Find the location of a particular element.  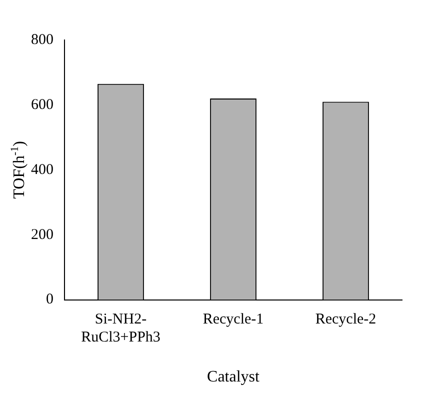

x-tick-label: Si-NH2-RuCl3+PPh3 is located at coordinates (120, 329).